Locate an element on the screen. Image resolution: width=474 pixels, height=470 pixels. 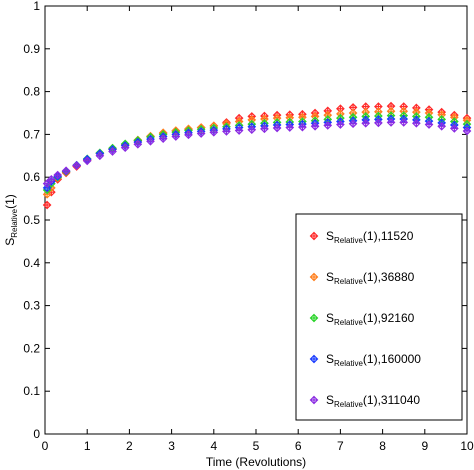
x-tick-label: 4 is located at coordinates (213, 446).